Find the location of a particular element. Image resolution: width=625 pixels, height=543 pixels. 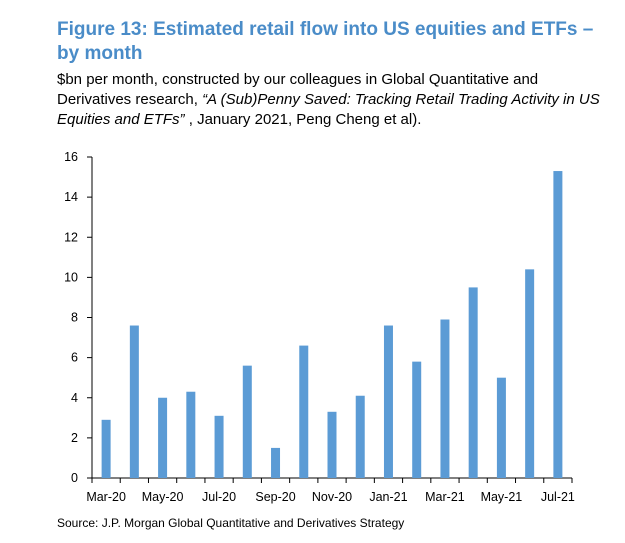

y-tick-label: 0 is located at coordinates (74, 478).